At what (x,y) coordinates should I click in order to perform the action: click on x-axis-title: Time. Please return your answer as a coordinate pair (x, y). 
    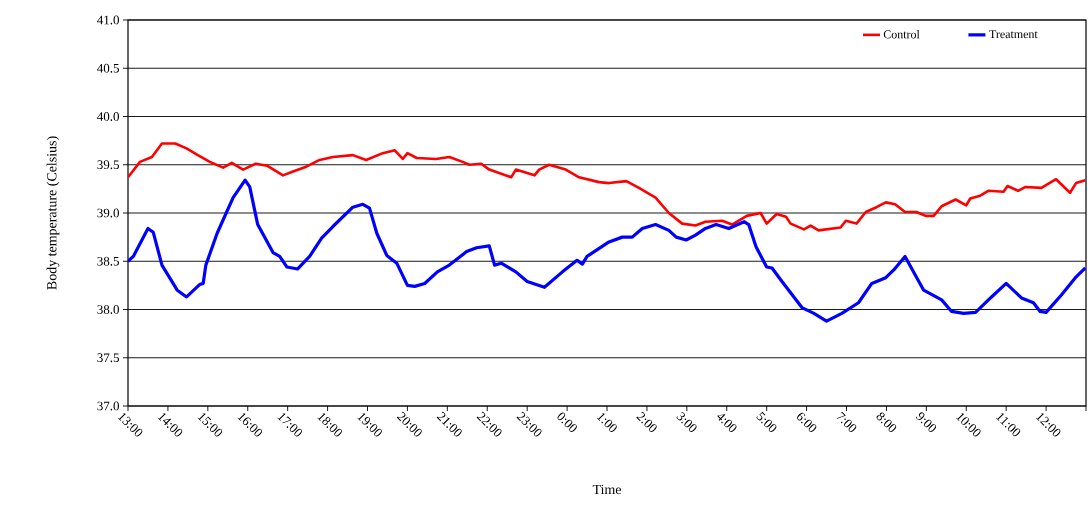
    Looking at the image, I should click on (606, 489).